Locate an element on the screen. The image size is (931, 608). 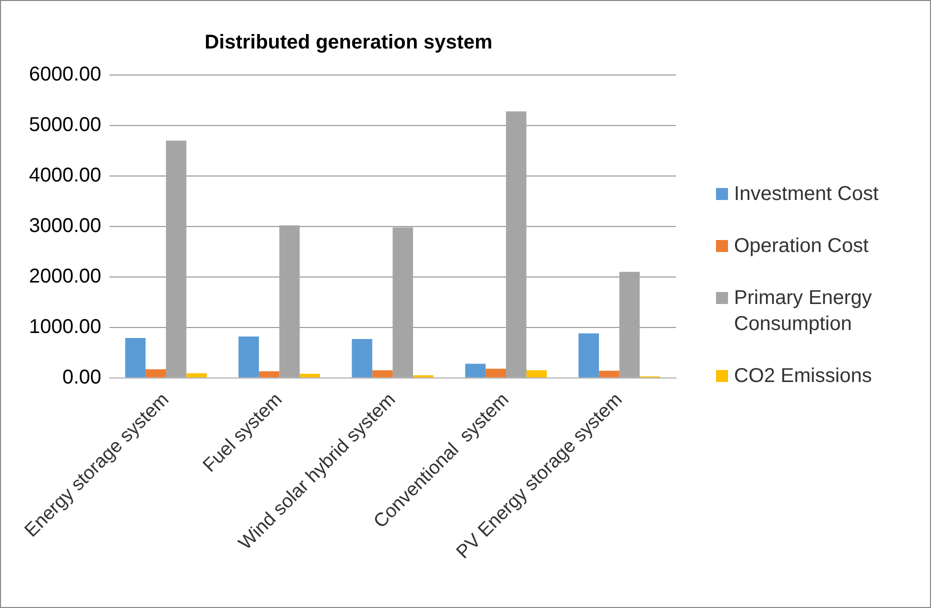
y-tick-label: 6000.00 is located at coordinates (65, 75).